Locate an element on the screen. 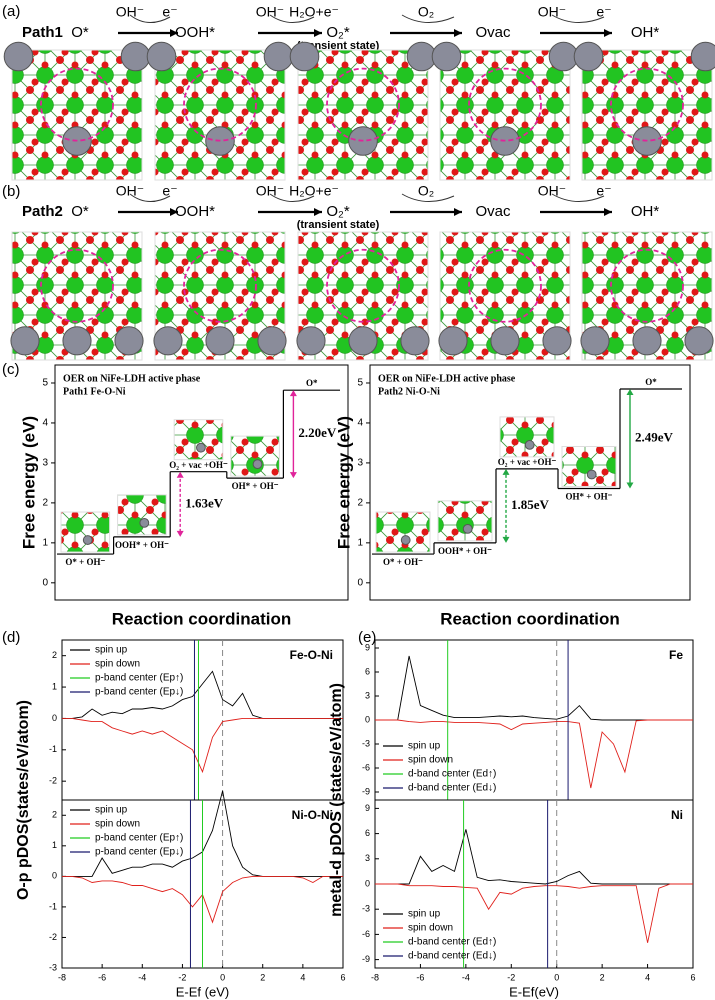 The height and width of the screenshot is (1000, 715). y-tick-label: 9 is located at coordinates (367, 808).